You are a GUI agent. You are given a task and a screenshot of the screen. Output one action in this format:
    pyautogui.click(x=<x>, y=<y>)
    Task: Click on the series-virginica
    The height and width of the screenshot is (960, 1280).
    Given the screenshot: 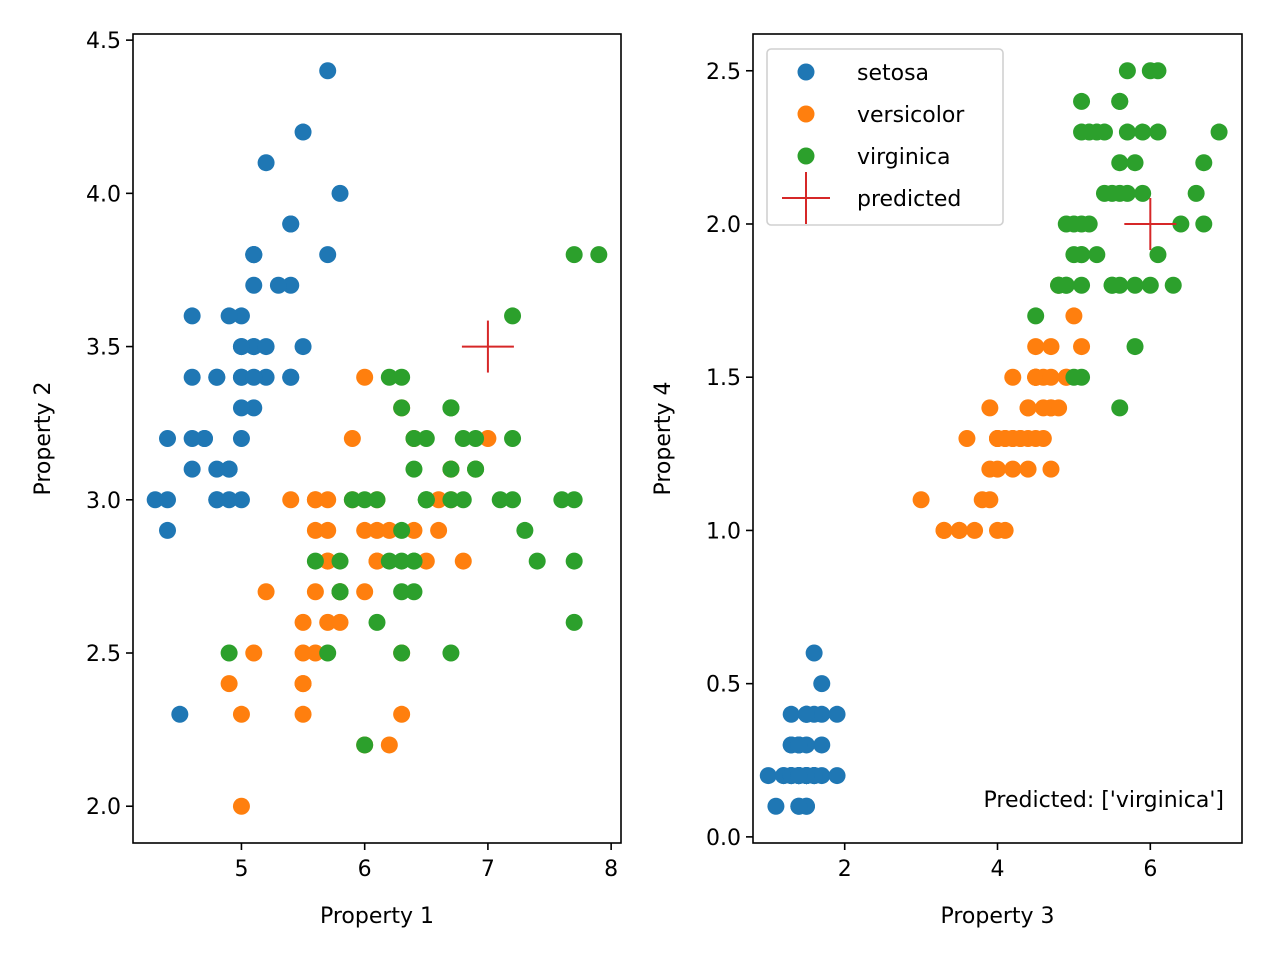 What is the action you would take?
    pyautogui.click(x=1127, y=239)
    